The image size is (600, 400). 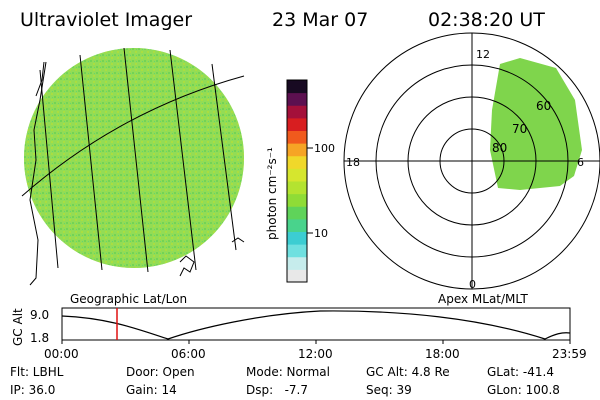 What do you see at coordinates (315, 354) in the screenshot?
I see `time-tick-1200: 12:00` at bounding box center [315, 354].